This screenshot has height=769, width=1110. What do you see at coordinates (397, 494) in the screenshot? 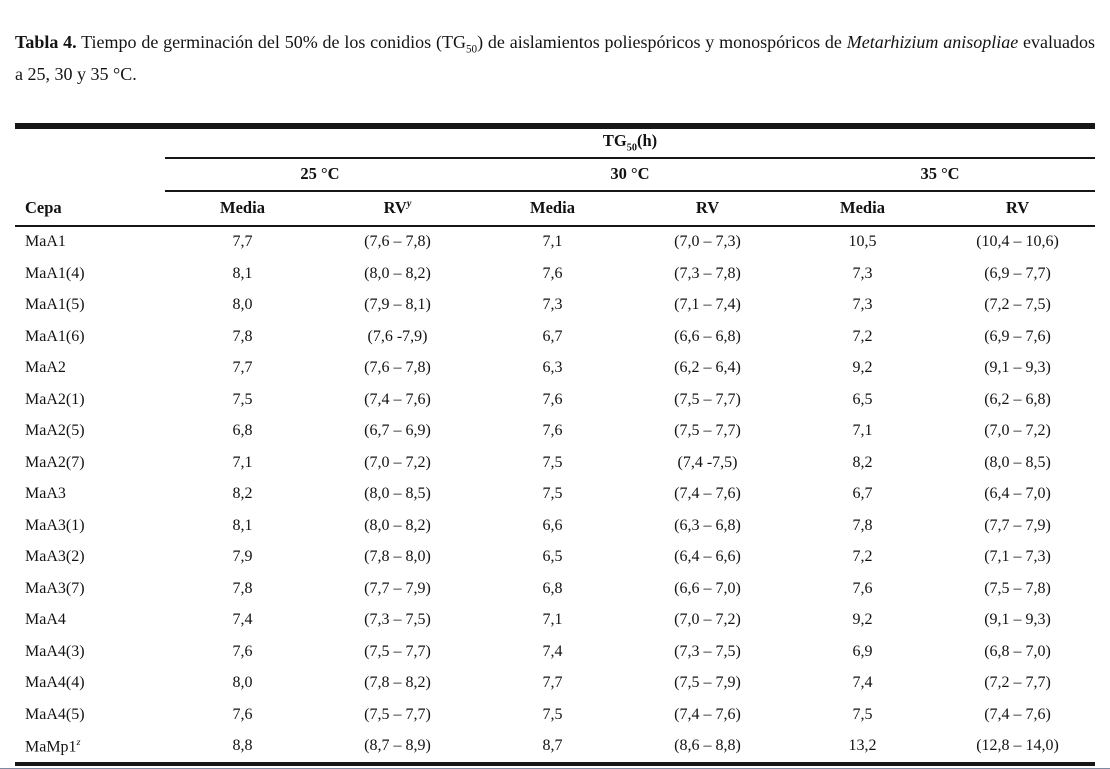
I see `rv-cell: (8,0 – 8,5)` at bounding box center [397, 494].